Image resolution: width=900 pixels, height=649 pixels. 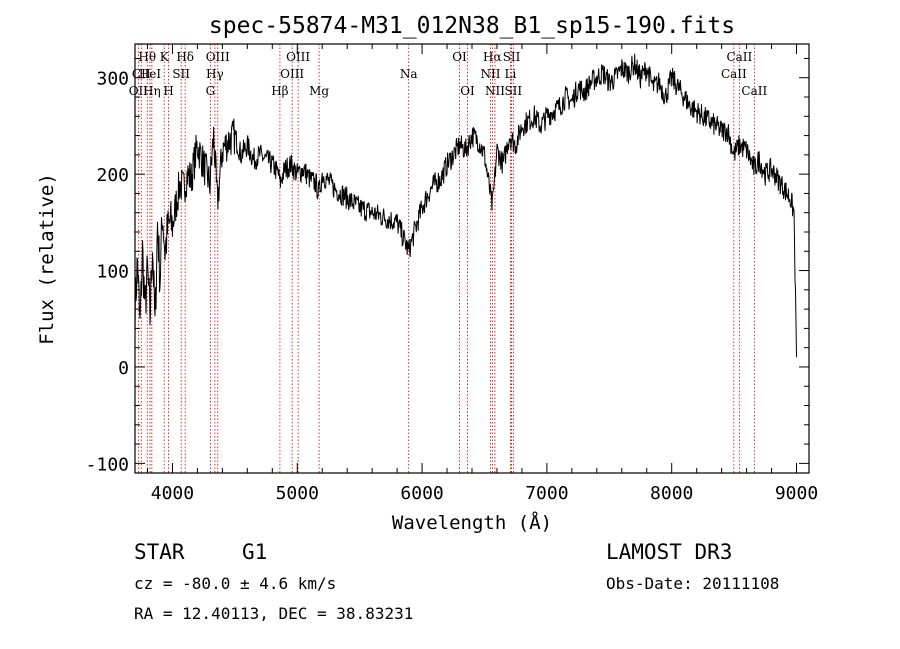 I want to click on spectral-line-label: Hη, so click(x=152, y=91).